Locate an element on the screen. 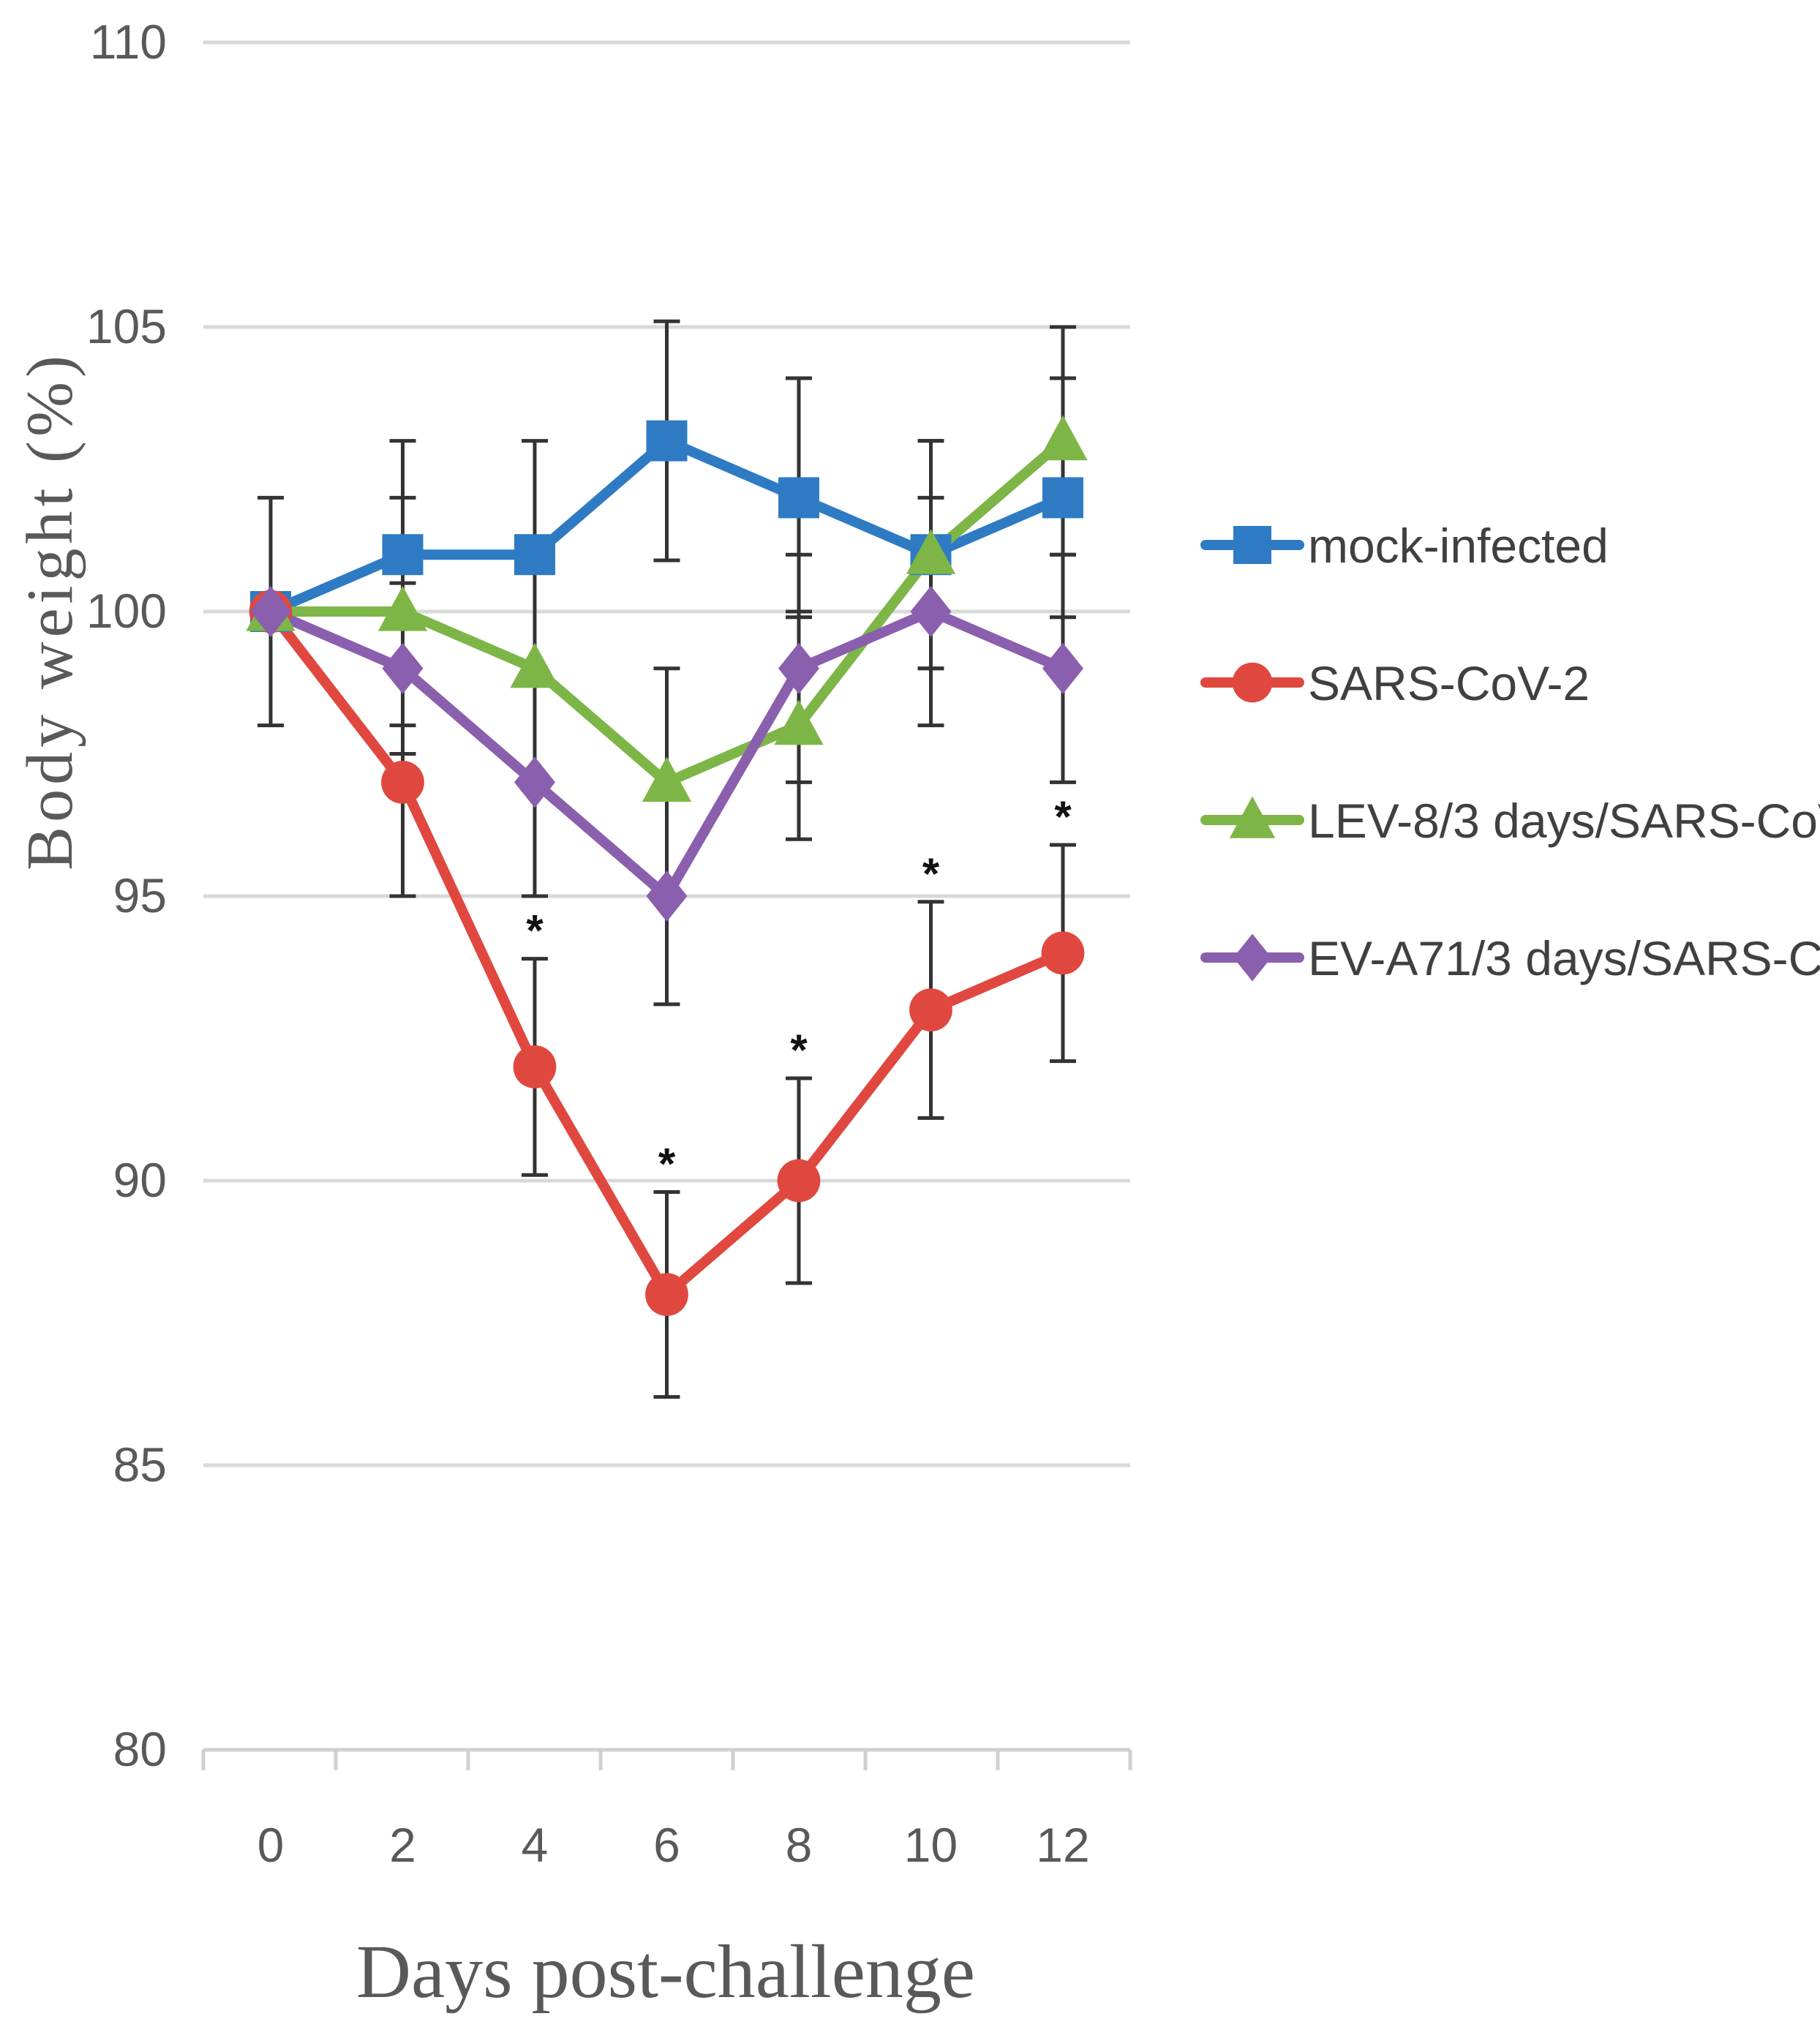 Image resolution: width=1820 pixels, height=2038 pixels. x-tick-label: 10 is located at coordinates (931, 1845).